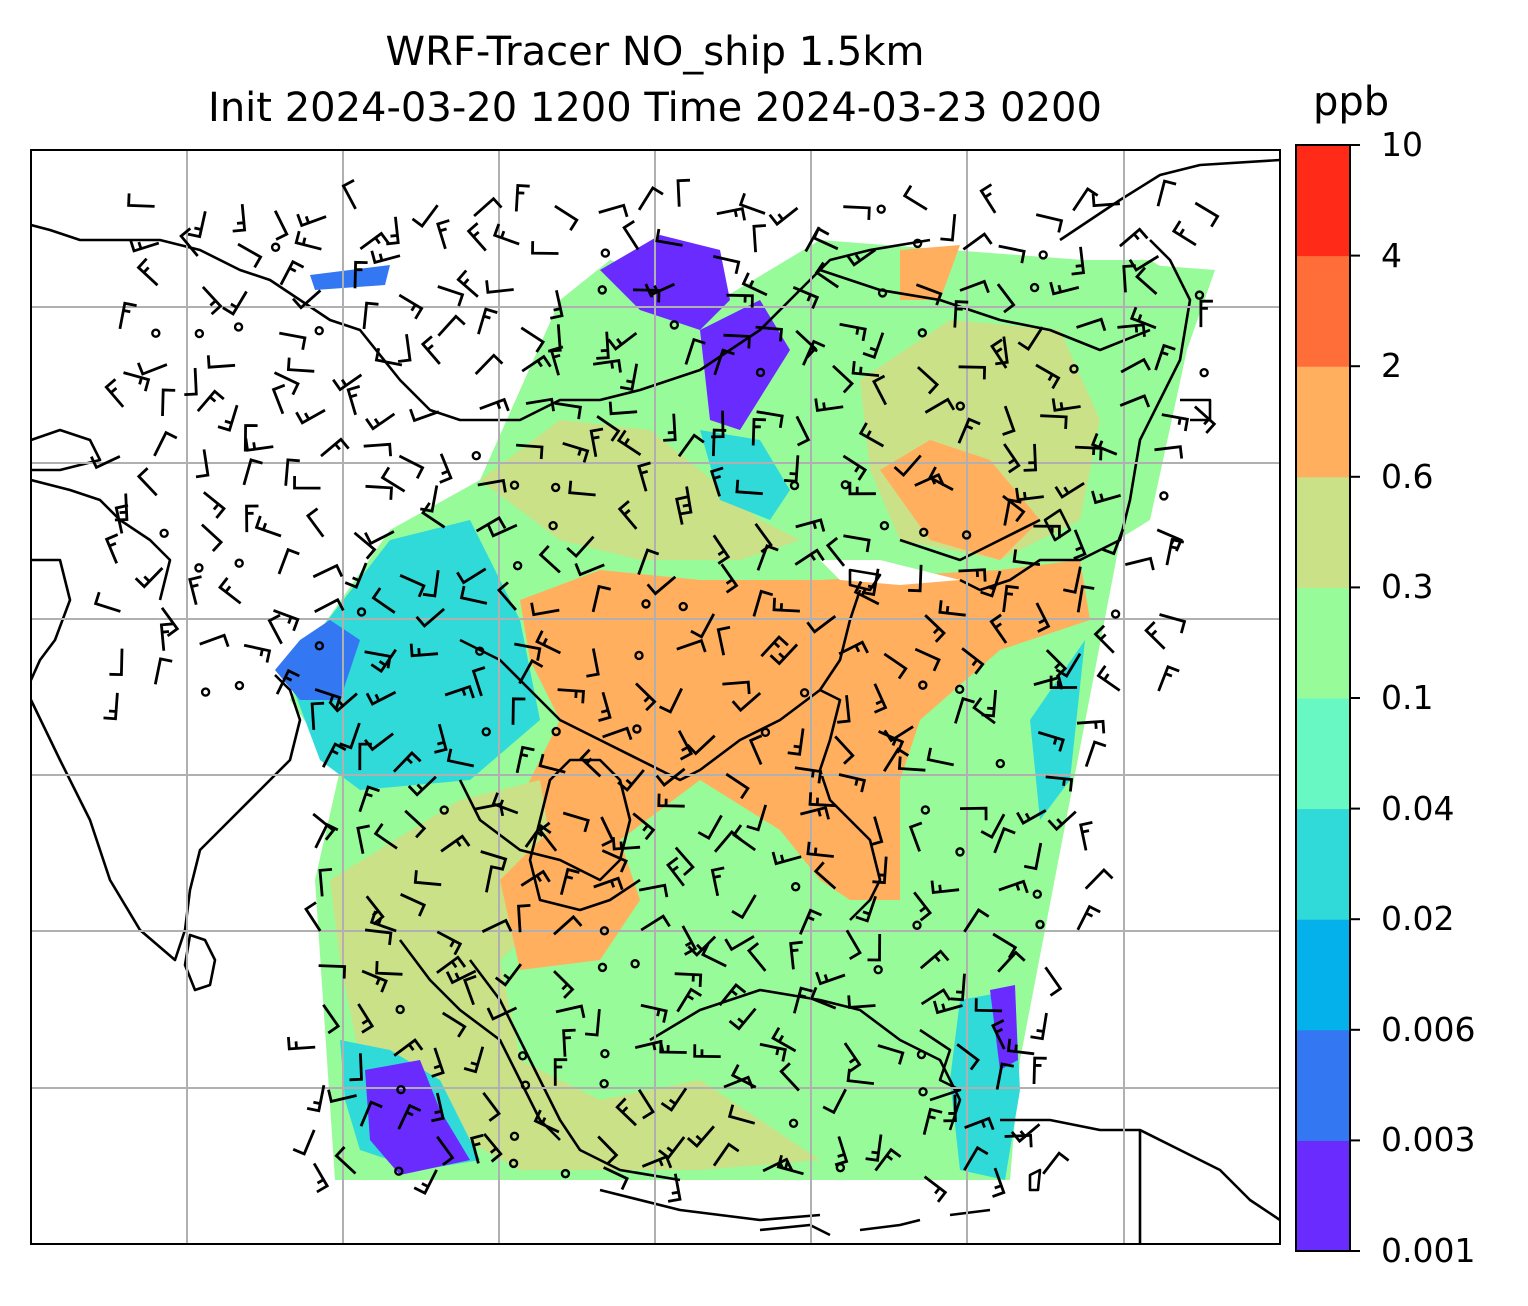  I want to click on coastline-timor, so click(925, 1220).